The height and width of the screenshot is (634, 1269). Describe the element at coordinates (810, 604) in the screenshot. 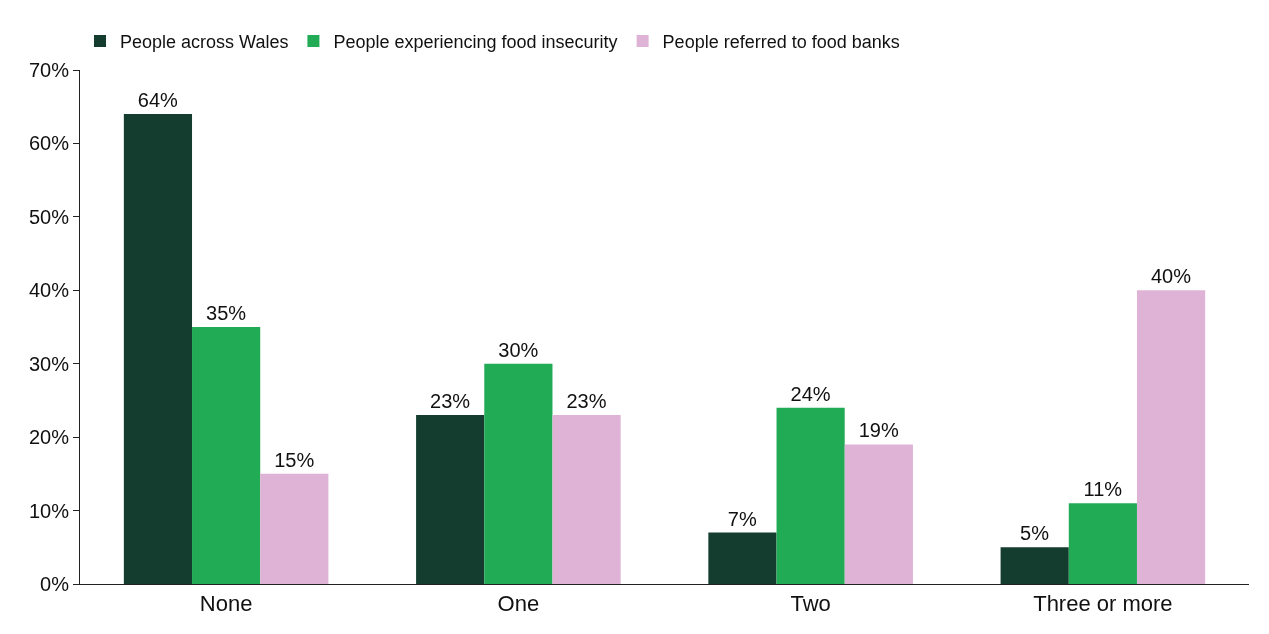

I see `x-tick-label: Two` at that location.